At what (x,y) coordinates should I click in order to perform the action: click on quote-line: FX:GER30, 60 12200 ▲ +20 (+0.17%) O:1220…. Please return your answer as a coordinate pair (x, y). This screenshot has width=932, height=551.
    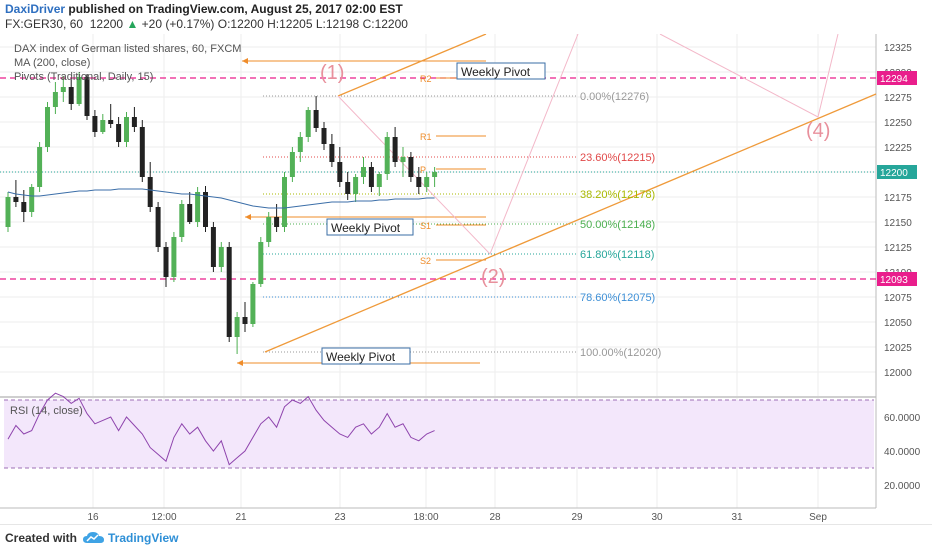
    Looking at the image, I should click on (206, 24).